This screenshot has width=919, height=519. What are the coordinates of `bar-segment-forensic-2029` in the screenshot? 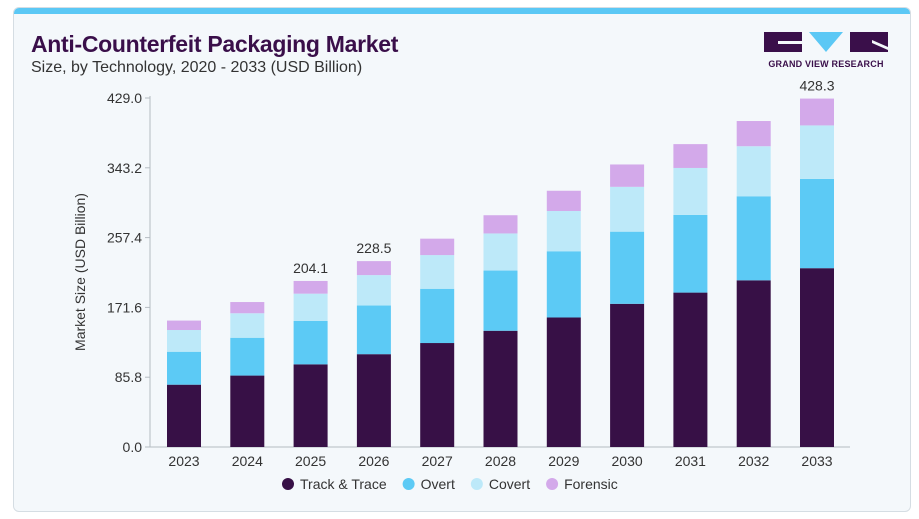 It's located at (563, 200).